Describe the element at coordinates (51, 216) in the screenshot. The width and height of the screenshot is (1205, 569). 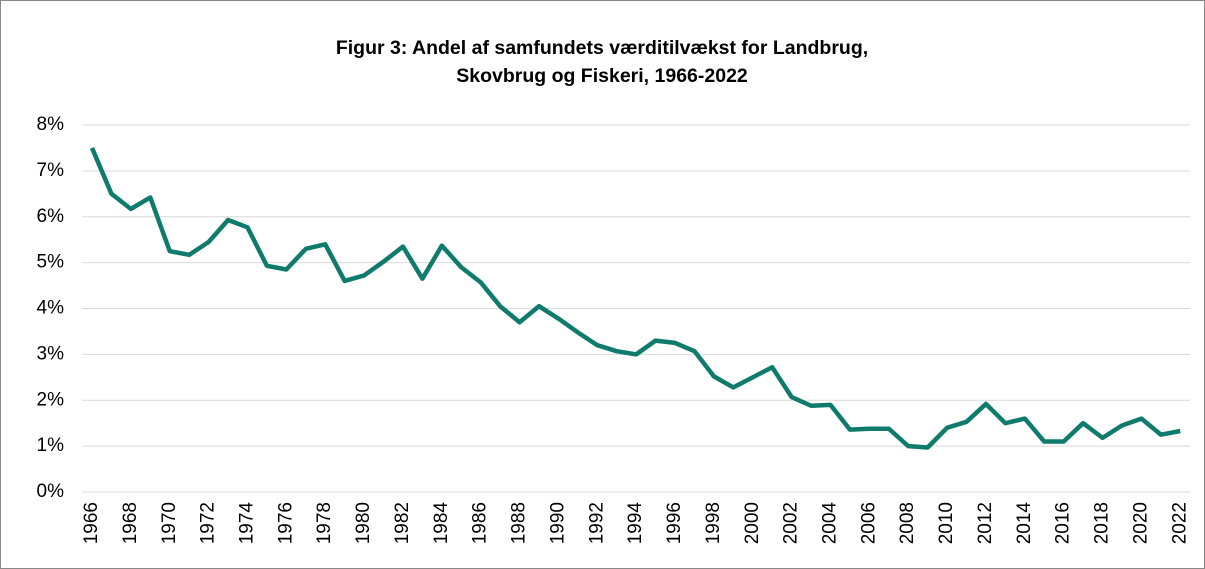
I see `y-tick-label: 6%` at that location.